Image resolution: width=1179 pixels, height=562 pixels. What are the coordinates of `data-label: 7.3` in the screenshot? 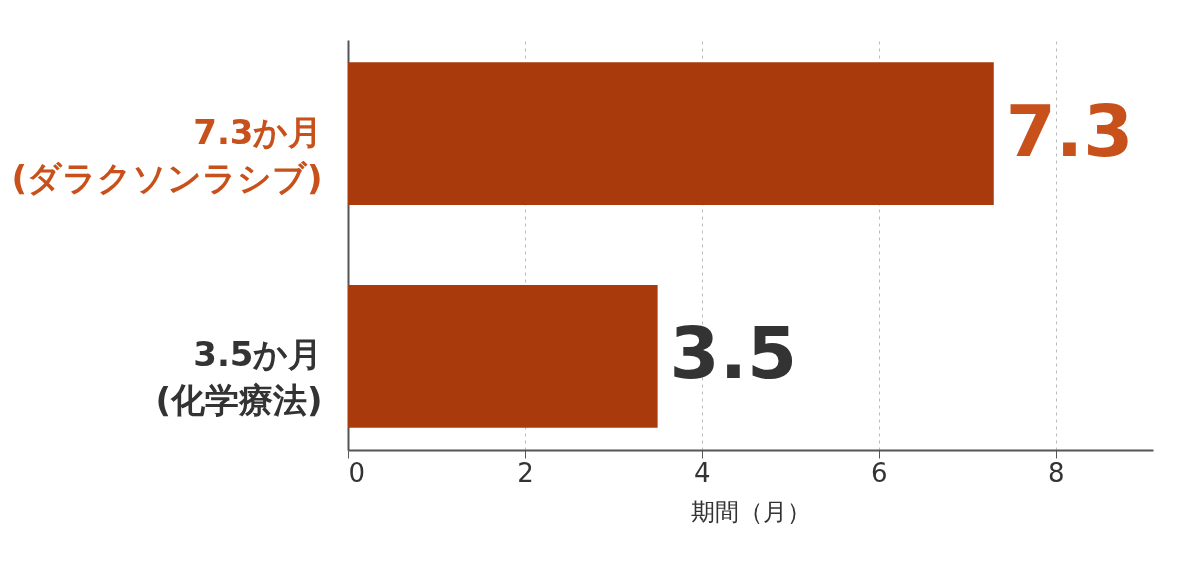 It's located at (1069, 130).